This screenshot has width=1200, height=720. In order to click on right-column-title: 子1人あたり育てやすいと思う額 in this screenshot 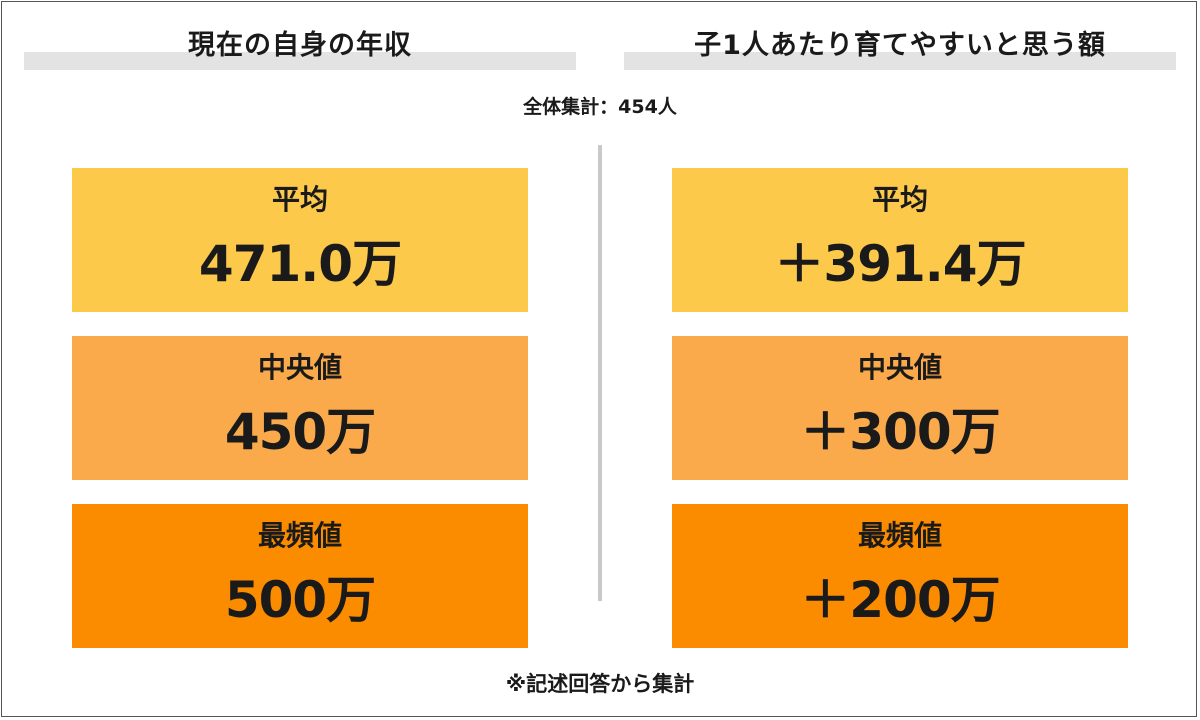, I will do `click(900, 45)`.